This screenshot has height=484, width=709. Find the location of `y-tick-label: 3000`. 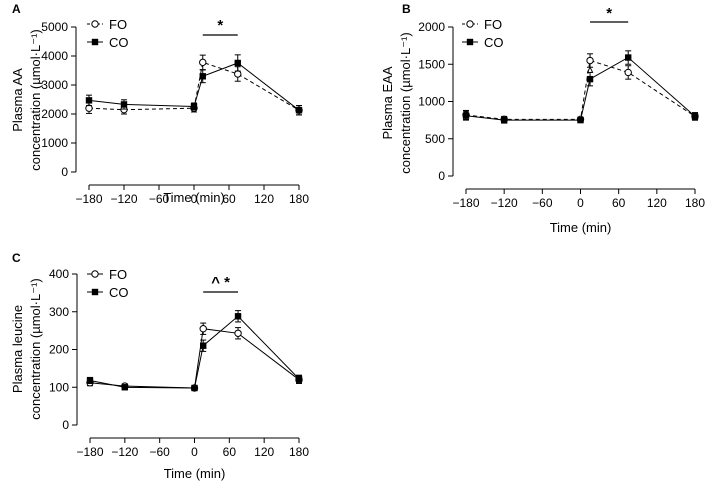

y-tick-label: 3000 is located at coordinates (54, 85).